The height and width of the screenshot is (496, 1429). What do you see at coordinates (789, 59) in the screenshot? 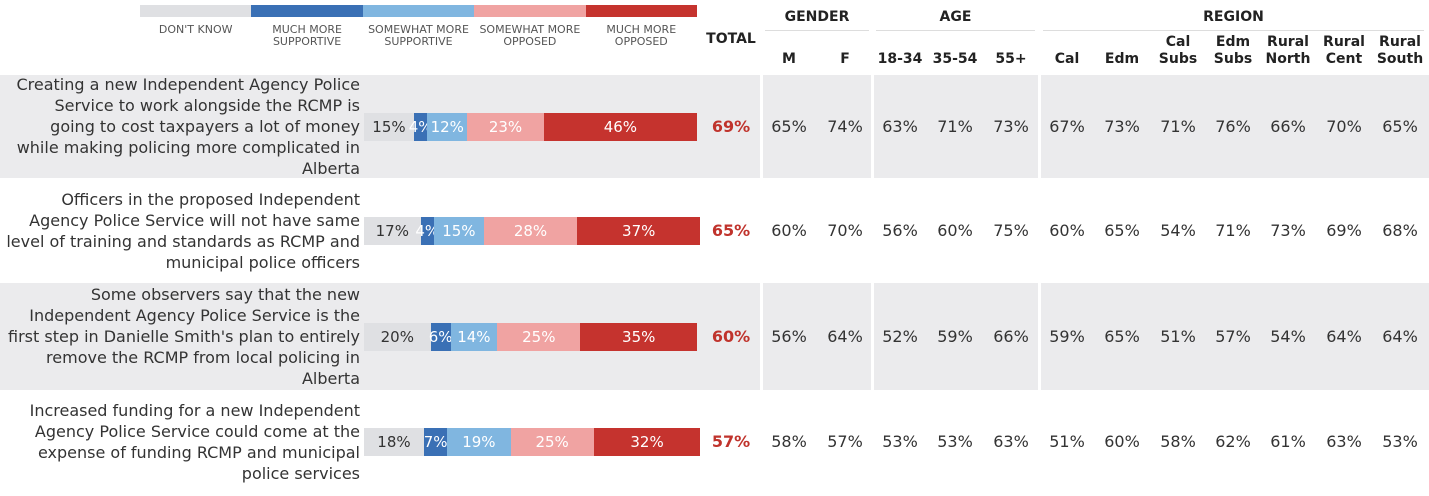
I see `column-header: M` at bounding box center [789, 59].